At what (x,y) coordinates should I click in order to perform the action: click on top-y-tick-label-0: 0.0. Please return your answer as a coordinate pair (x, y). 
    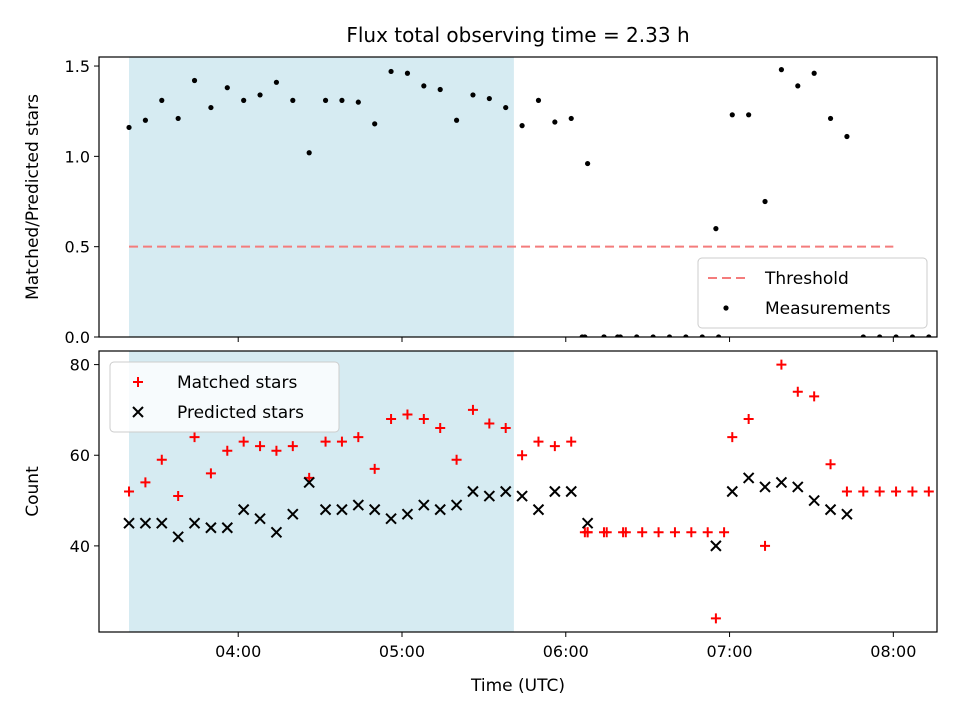
    Looking at the image, I should click on (77, 337).